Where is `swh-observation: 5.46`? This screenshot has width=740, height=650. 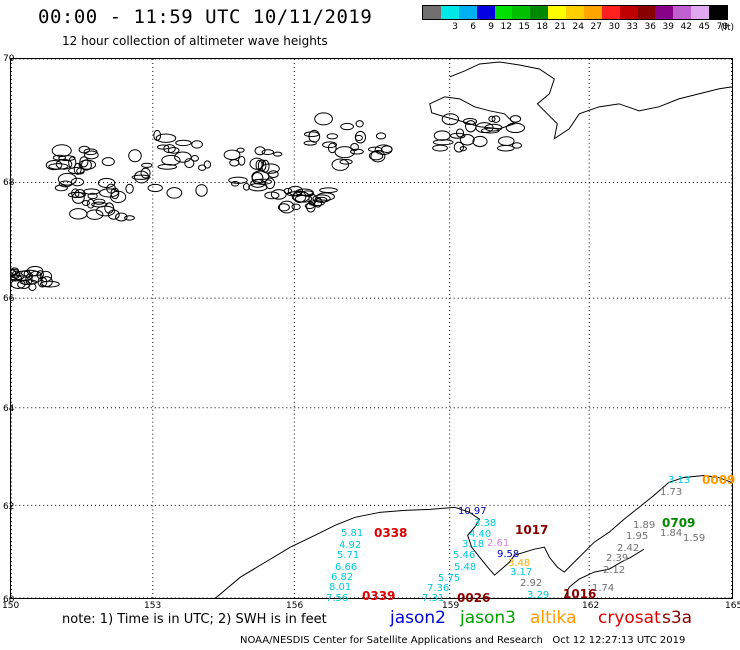
swh-observation: 5.46 is located at coordinates (464, 555).